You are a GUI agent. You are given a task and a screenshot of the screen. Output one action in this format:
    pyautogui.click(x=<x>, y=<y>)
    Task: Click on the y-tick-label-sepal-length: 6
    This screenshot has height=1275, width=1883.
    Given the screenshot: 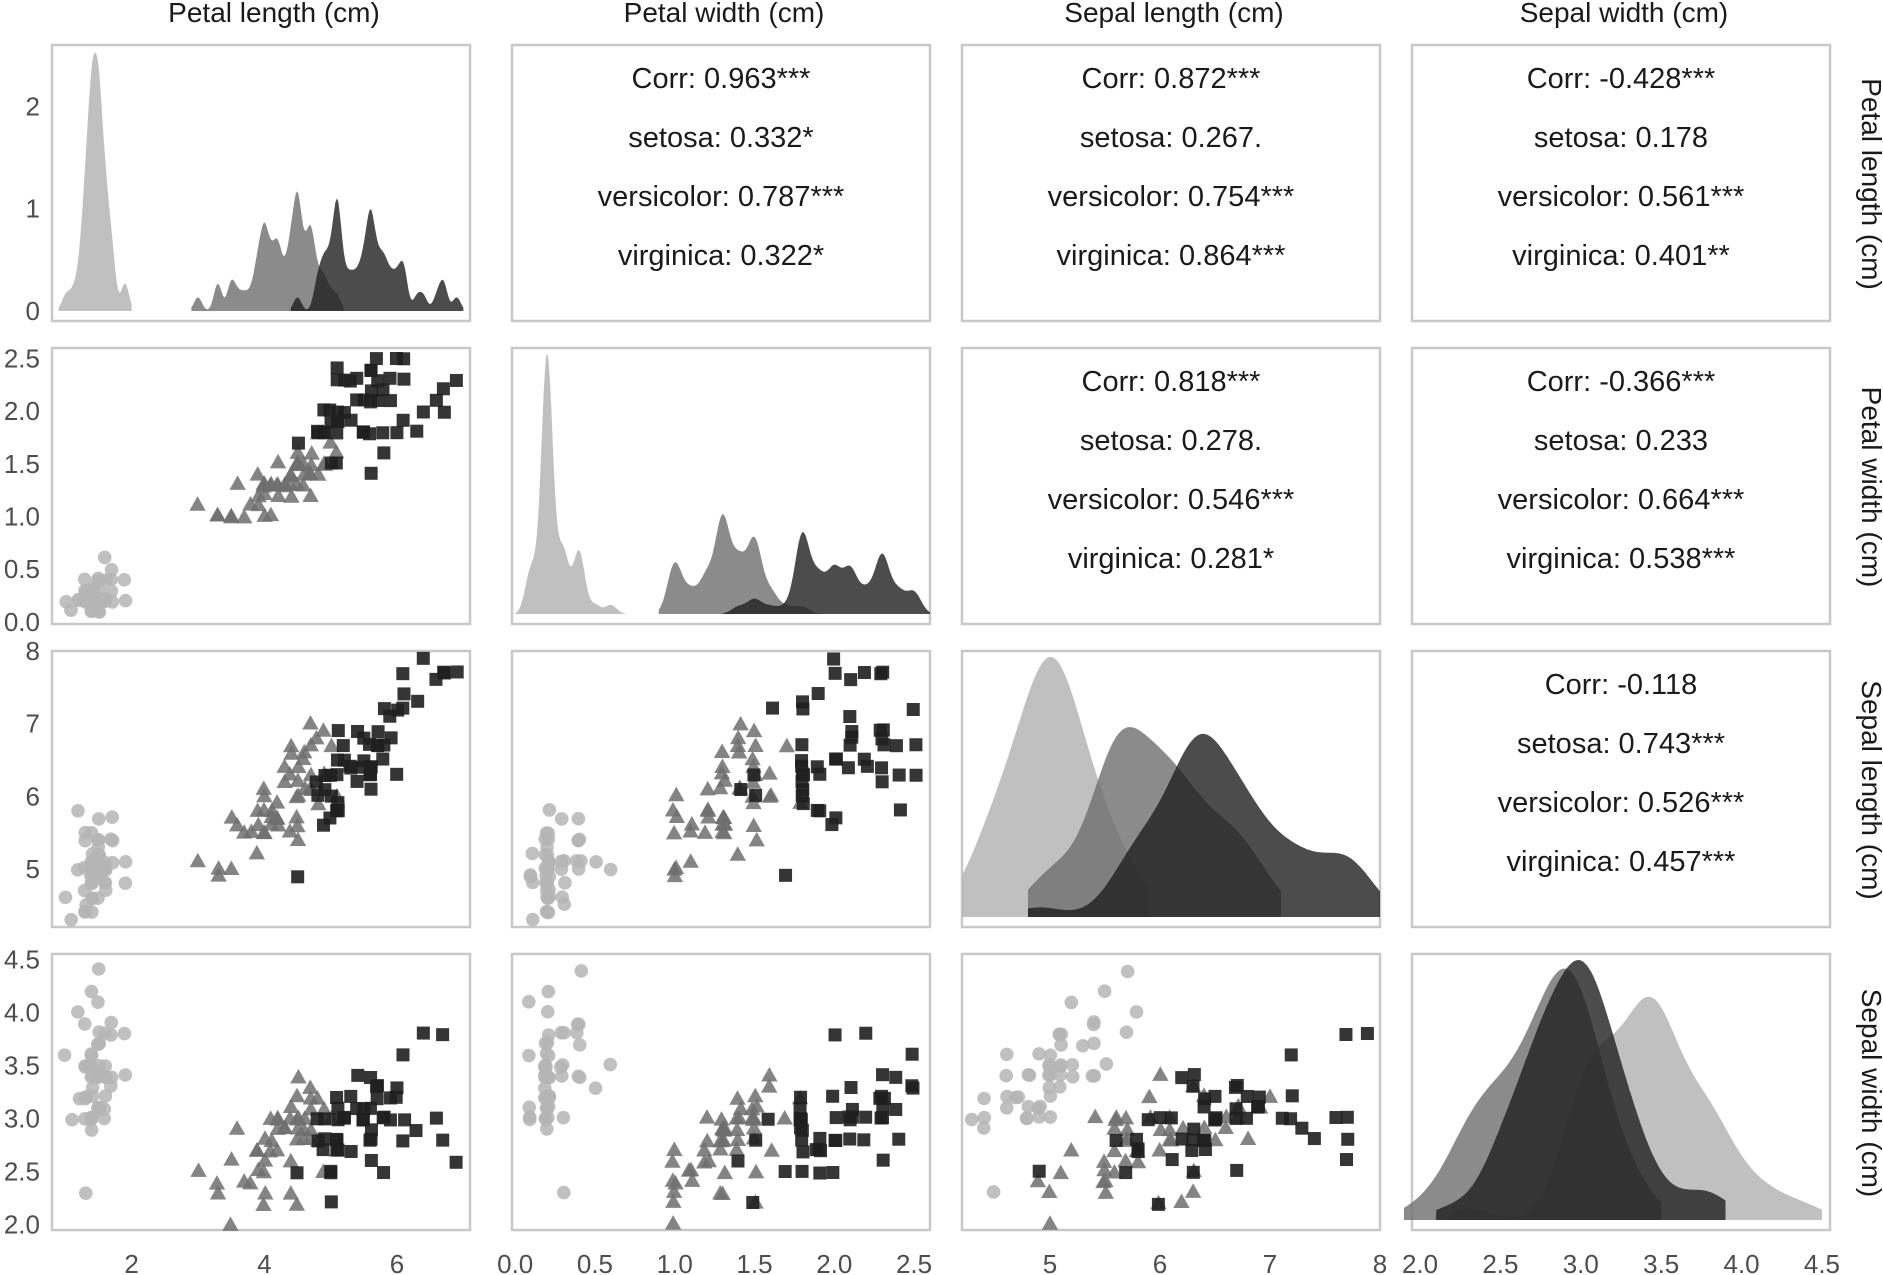 What is the action you would take?
    pyautogui.click(x=33, y=796)
    